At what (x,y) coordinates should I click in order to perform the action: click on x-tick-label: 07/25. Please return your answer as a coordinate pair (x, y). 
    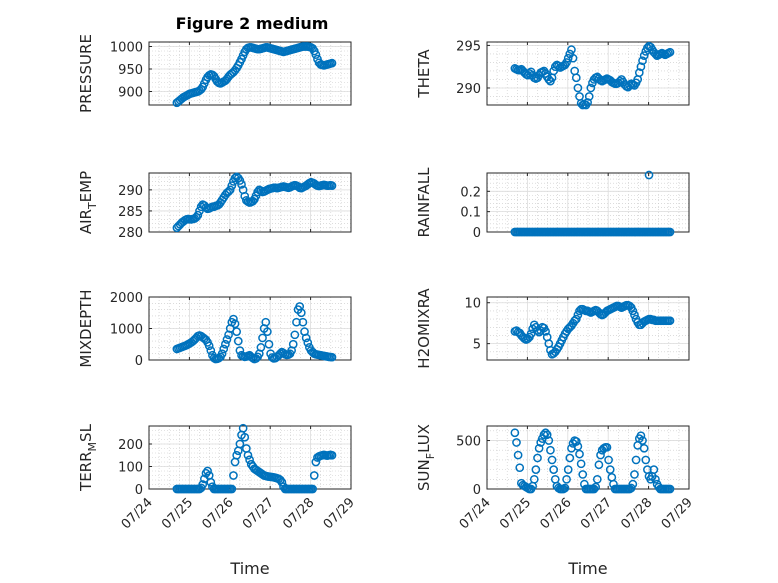
    Looking at the image, I should click on (177, 513).